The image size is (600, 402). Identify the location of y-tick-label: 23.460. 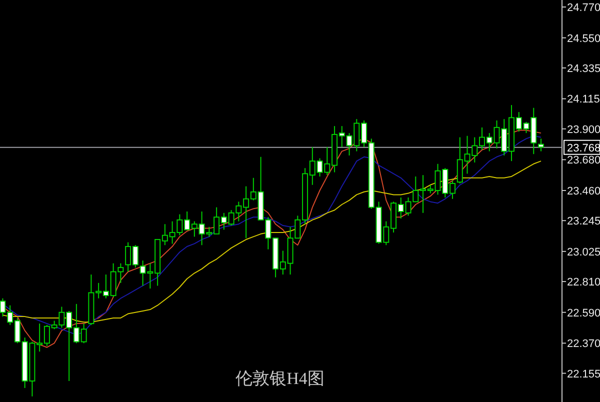
(583, 191).